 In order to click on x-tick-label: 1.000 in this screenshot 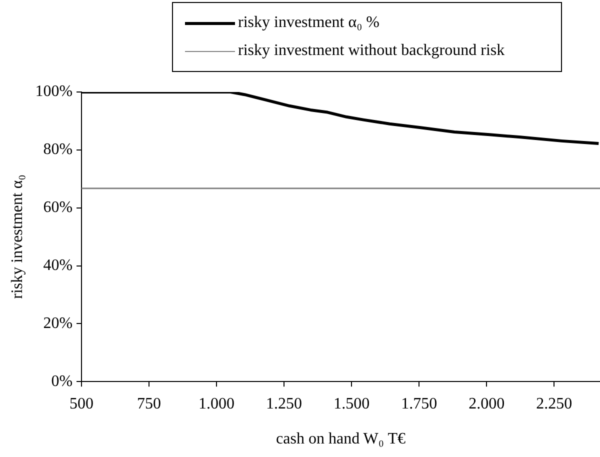, I will do `click(216, 403)`.